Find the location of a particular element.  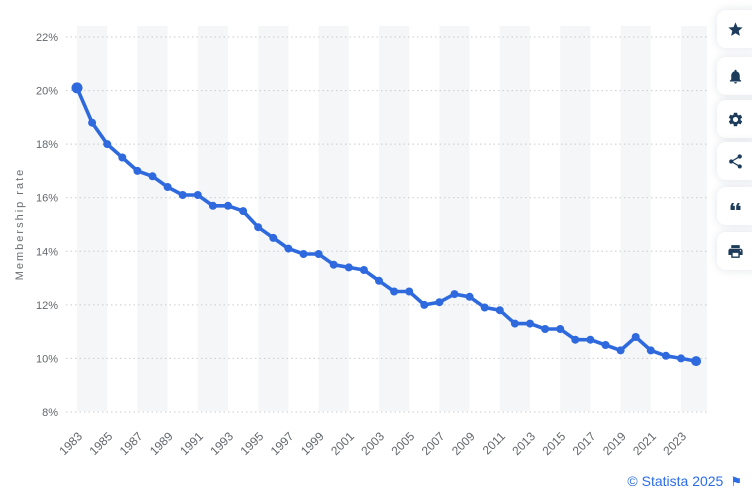

y-tick-label: 14% is located at coordinates (47, 252).